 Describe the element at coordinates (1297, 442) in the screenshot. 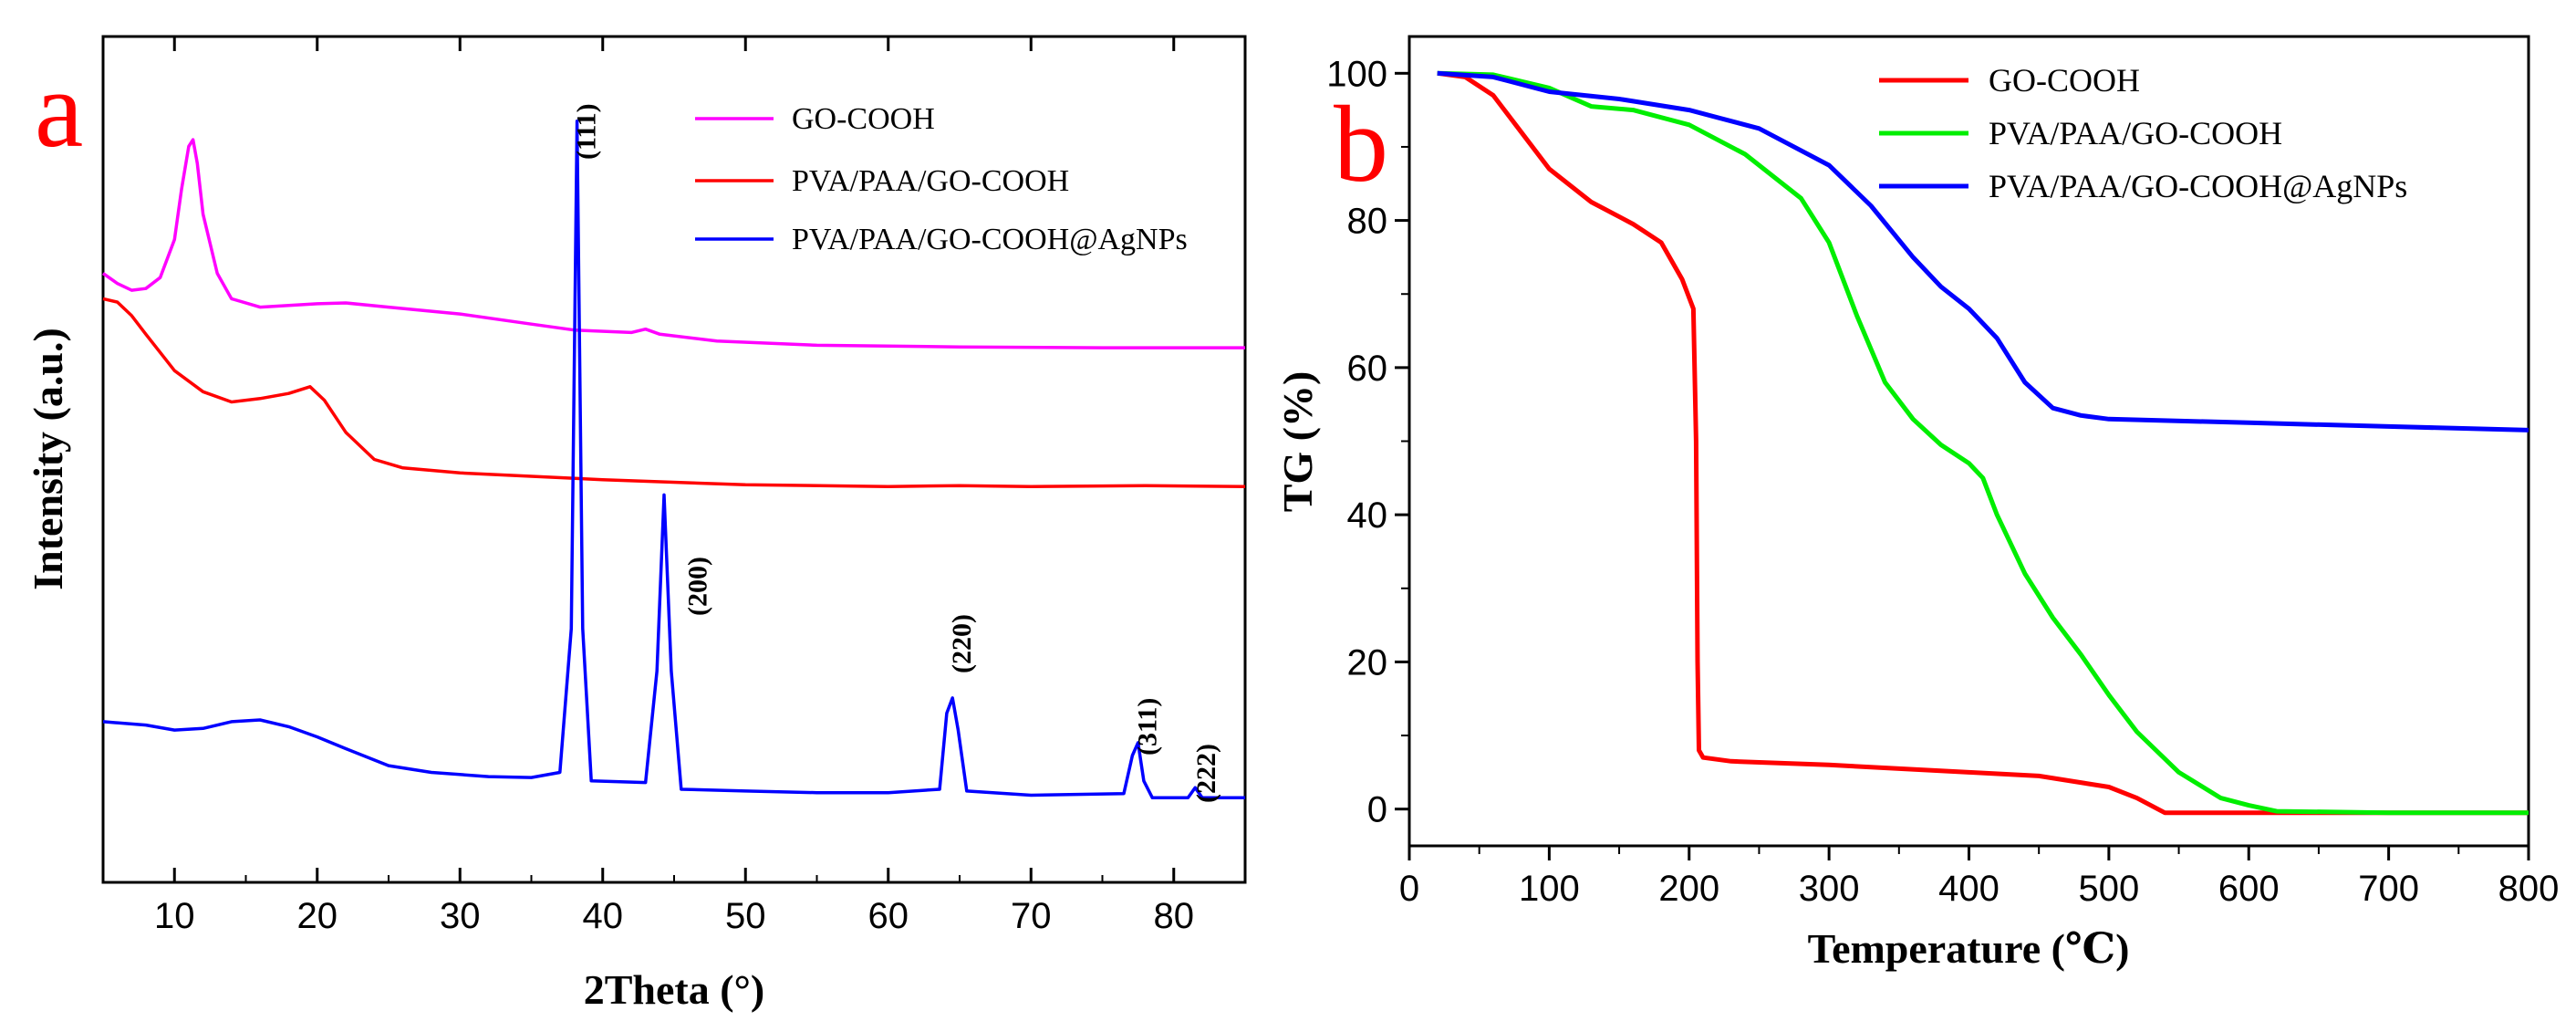

I see `panel-b-y-axis-title: TG (%)` at that location.